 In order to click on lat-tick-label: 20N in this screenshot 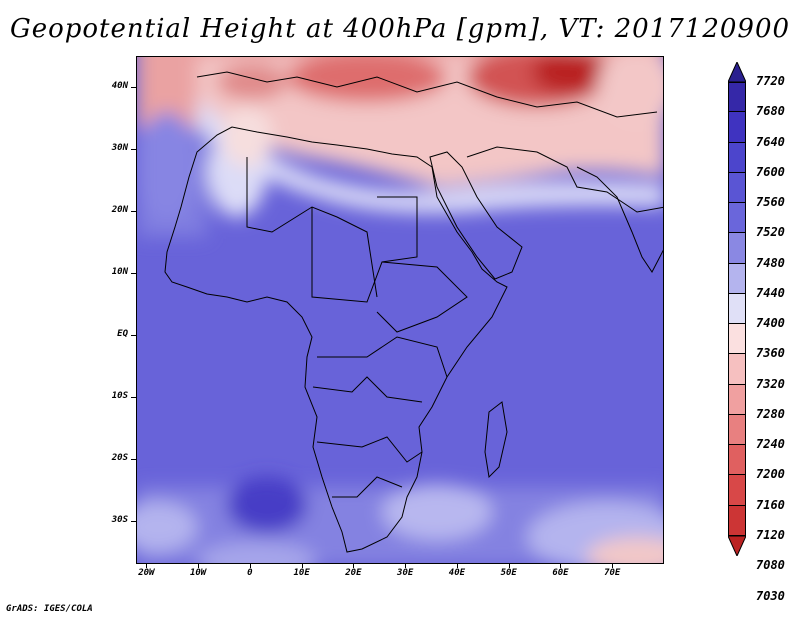, I will do `click(119, 209)`.